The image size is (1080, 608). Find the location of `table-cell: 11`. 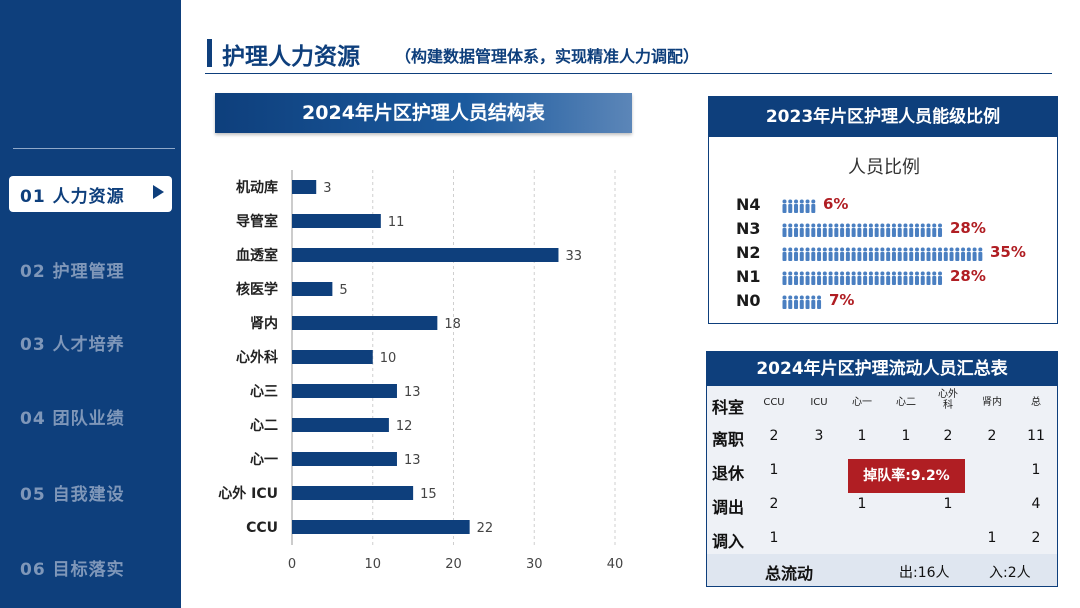

table-cell: 11 is located at coordinates (1036, 436).